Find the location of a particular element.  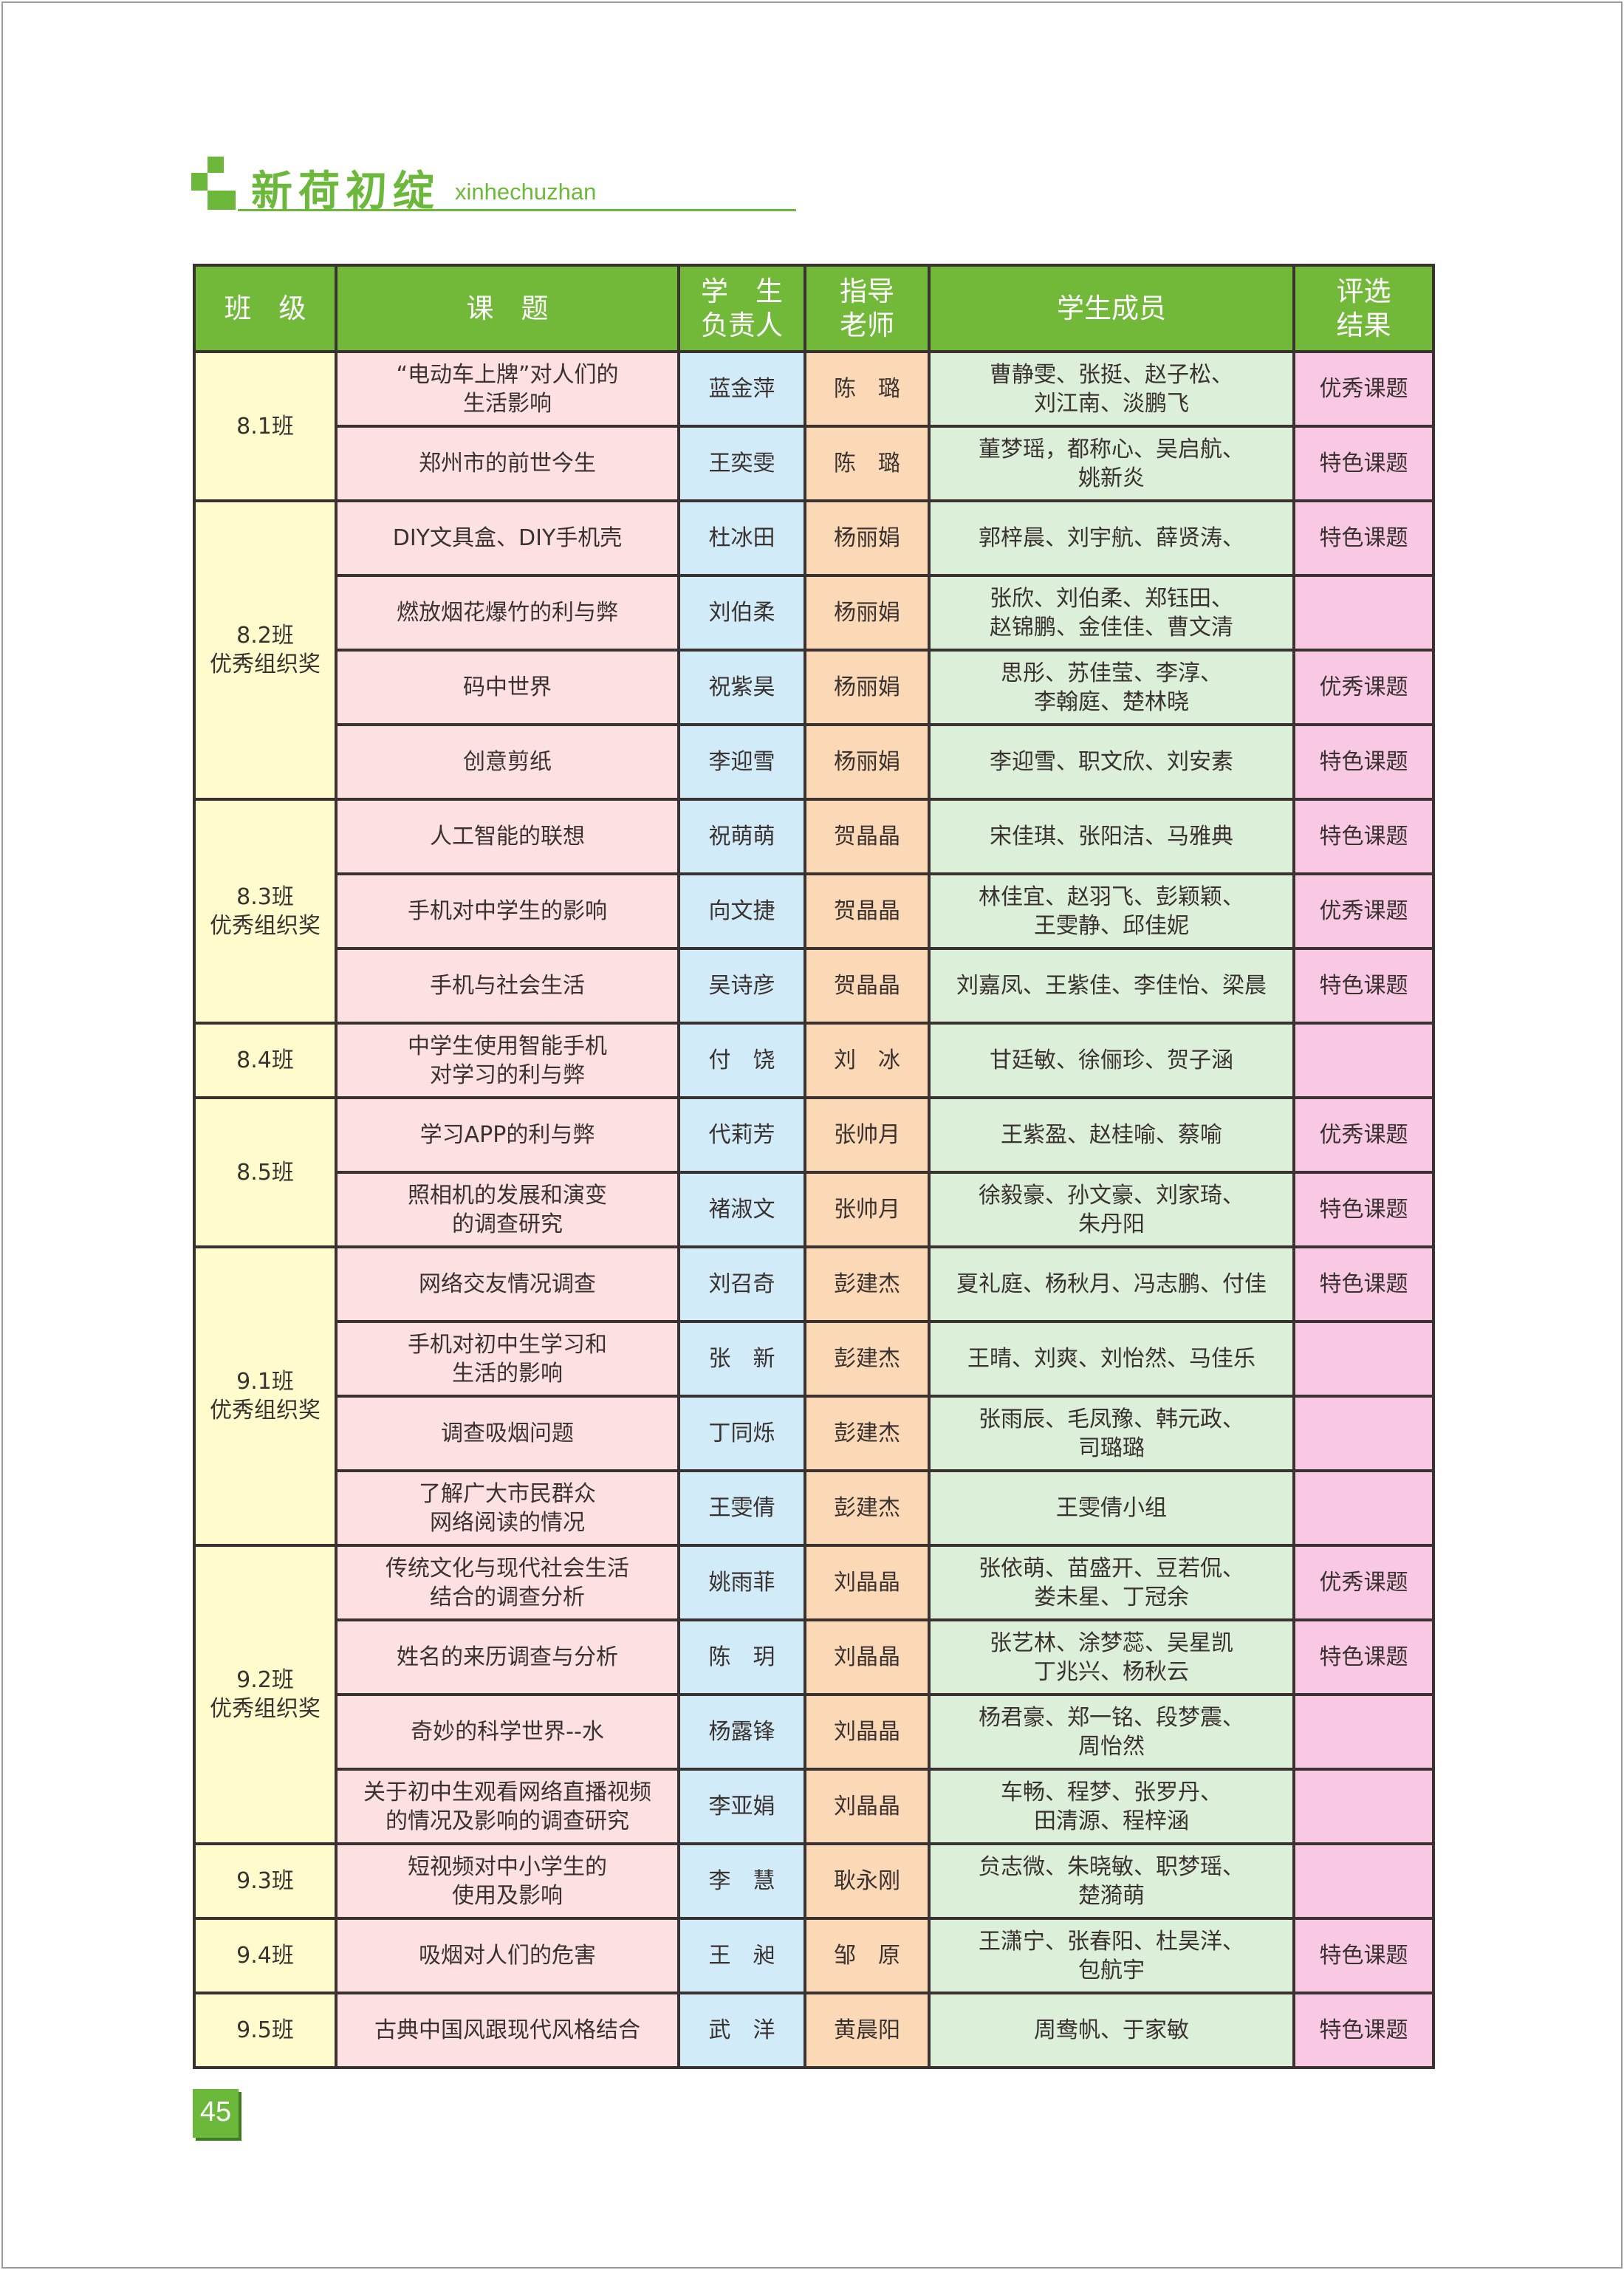

topic-cell: 照相机的发展和演变 的调查研究 is located at coordinates (508, 1209).